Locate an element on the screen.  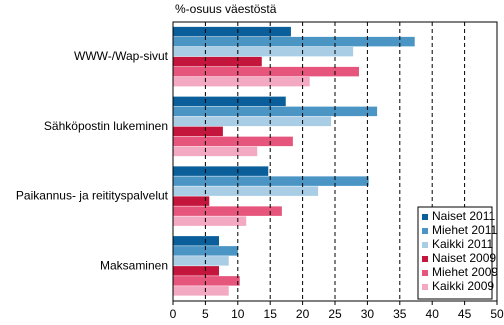
chart-title: %-osuus väestöstä is located at coordinates (226, 9).